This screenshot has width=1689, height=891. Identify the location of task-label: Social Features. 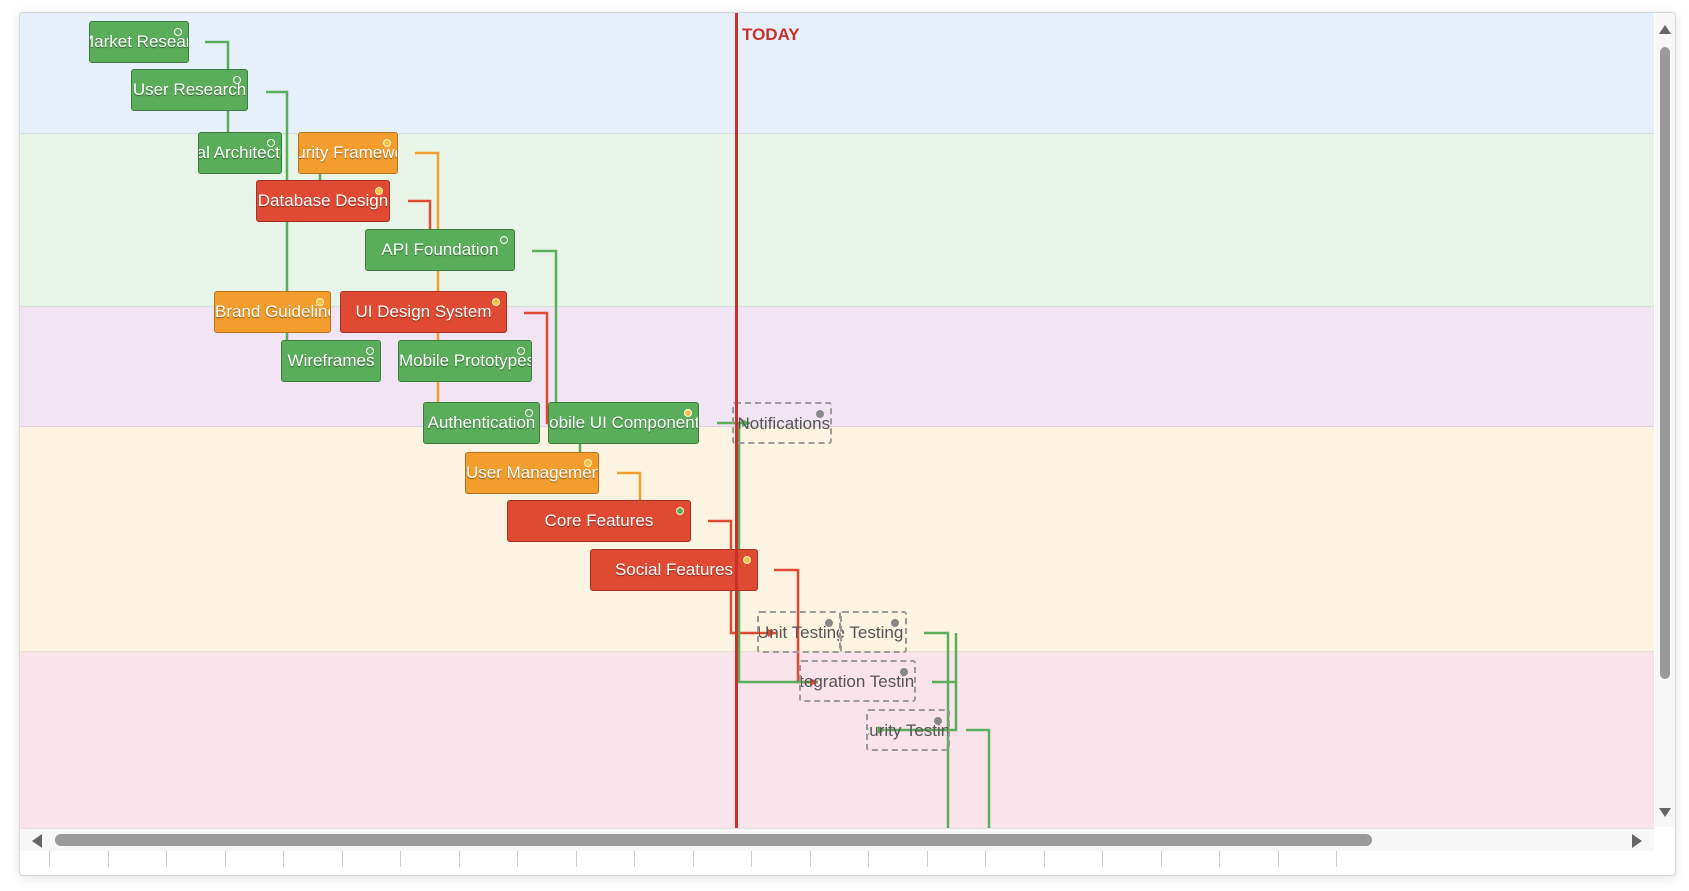
(674, 569).